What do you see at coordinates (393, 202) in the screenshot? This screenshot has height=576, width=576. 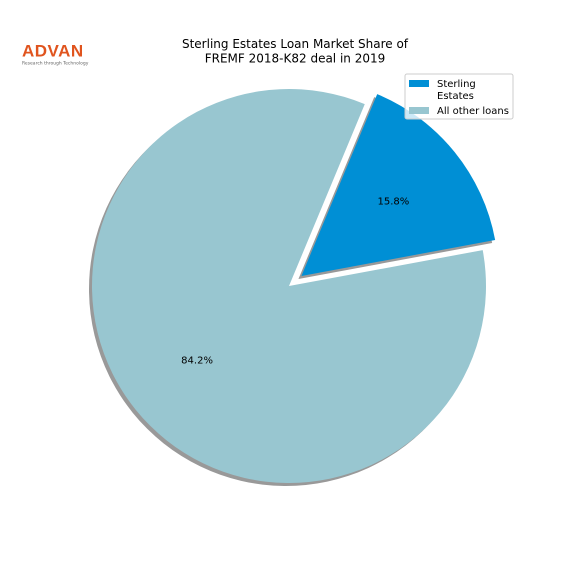 I see `data-label: 15.8%` at bounding box center [393, 202].